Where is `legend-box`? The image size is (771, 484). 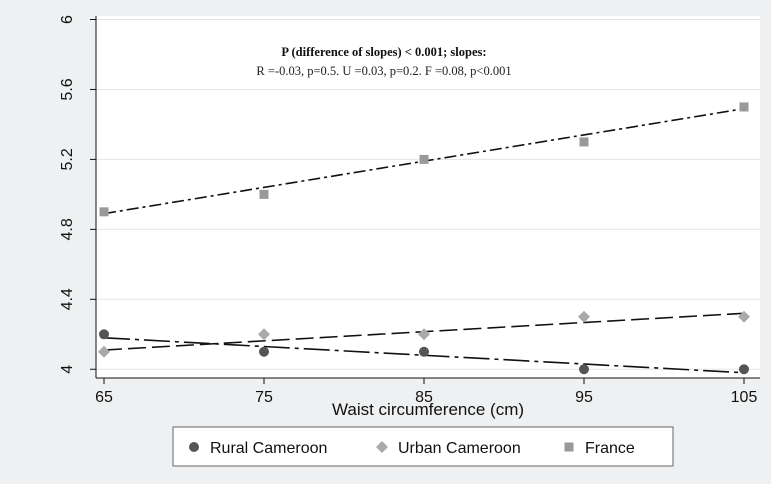
legend-box is located at coordinates (423, 446).